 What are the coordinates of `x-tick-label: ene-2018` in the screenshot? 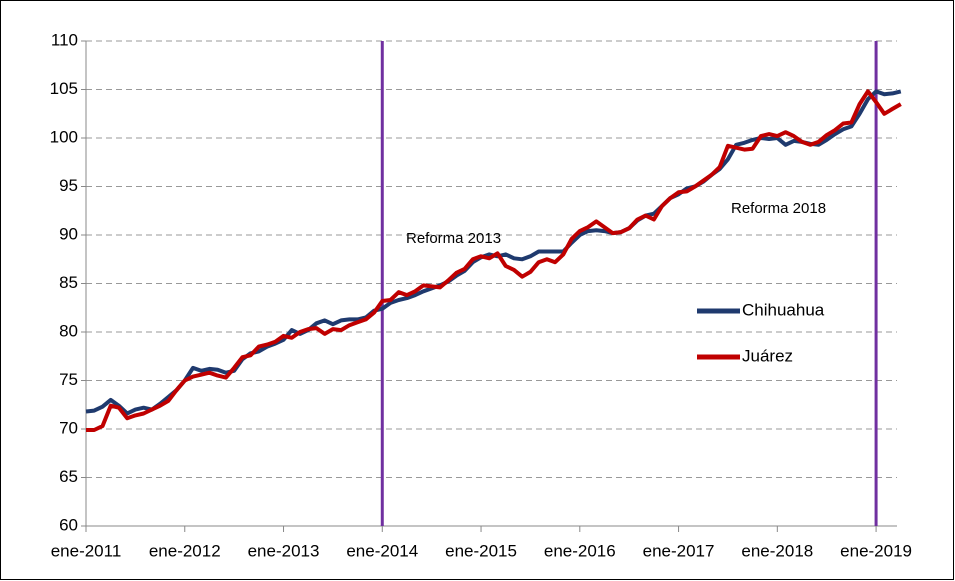 It's located at (777, 550).